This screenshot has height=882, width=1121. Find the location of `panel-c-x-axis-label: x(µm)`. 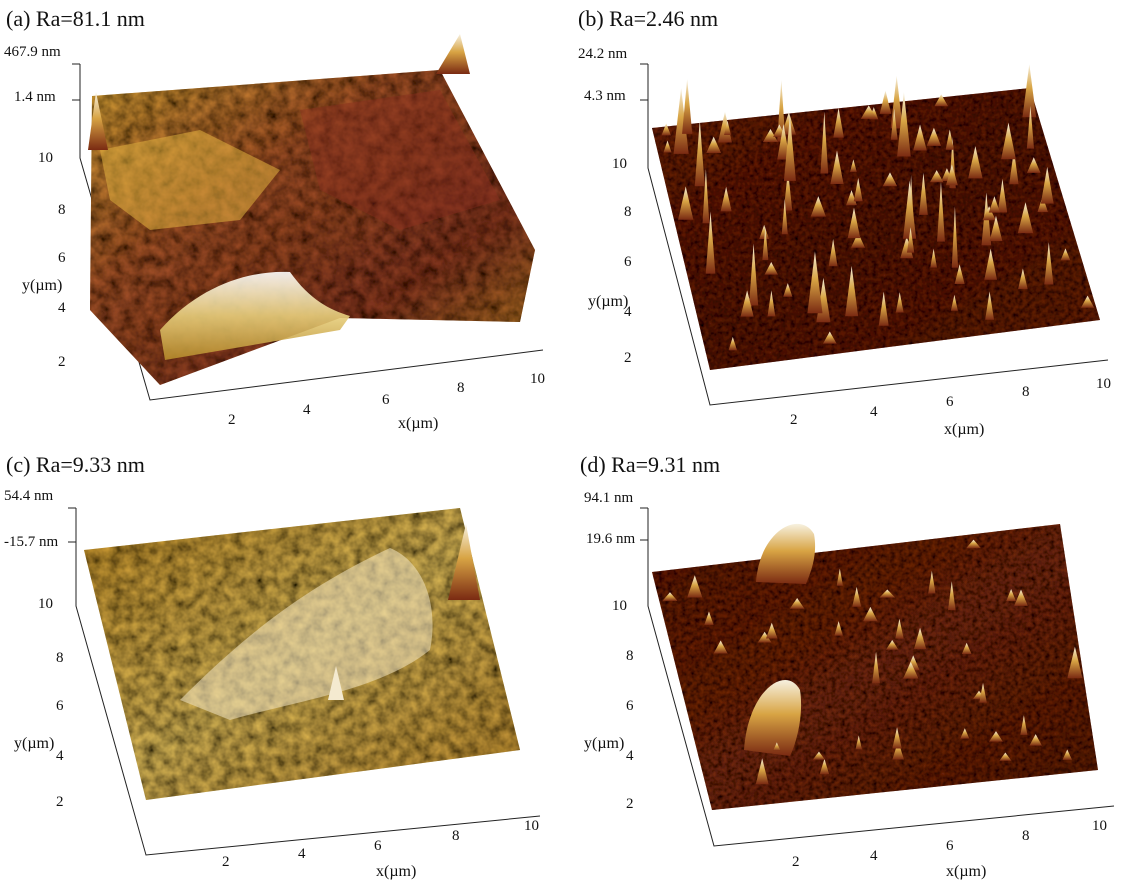

panel-c-x-axis-label: x(µm) is located at coordinates (396, 871).